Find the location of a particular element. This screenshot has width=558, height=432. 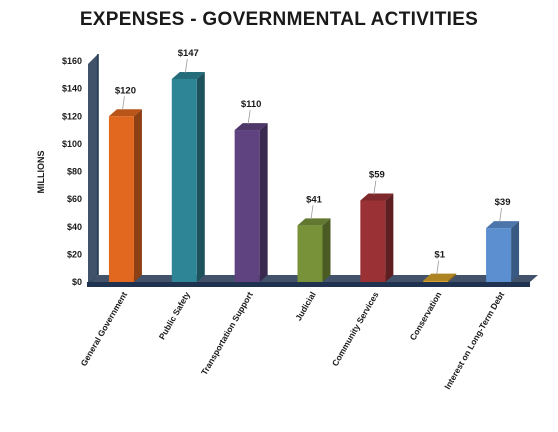

data-label: $120 is located at coordinates (125, 90).